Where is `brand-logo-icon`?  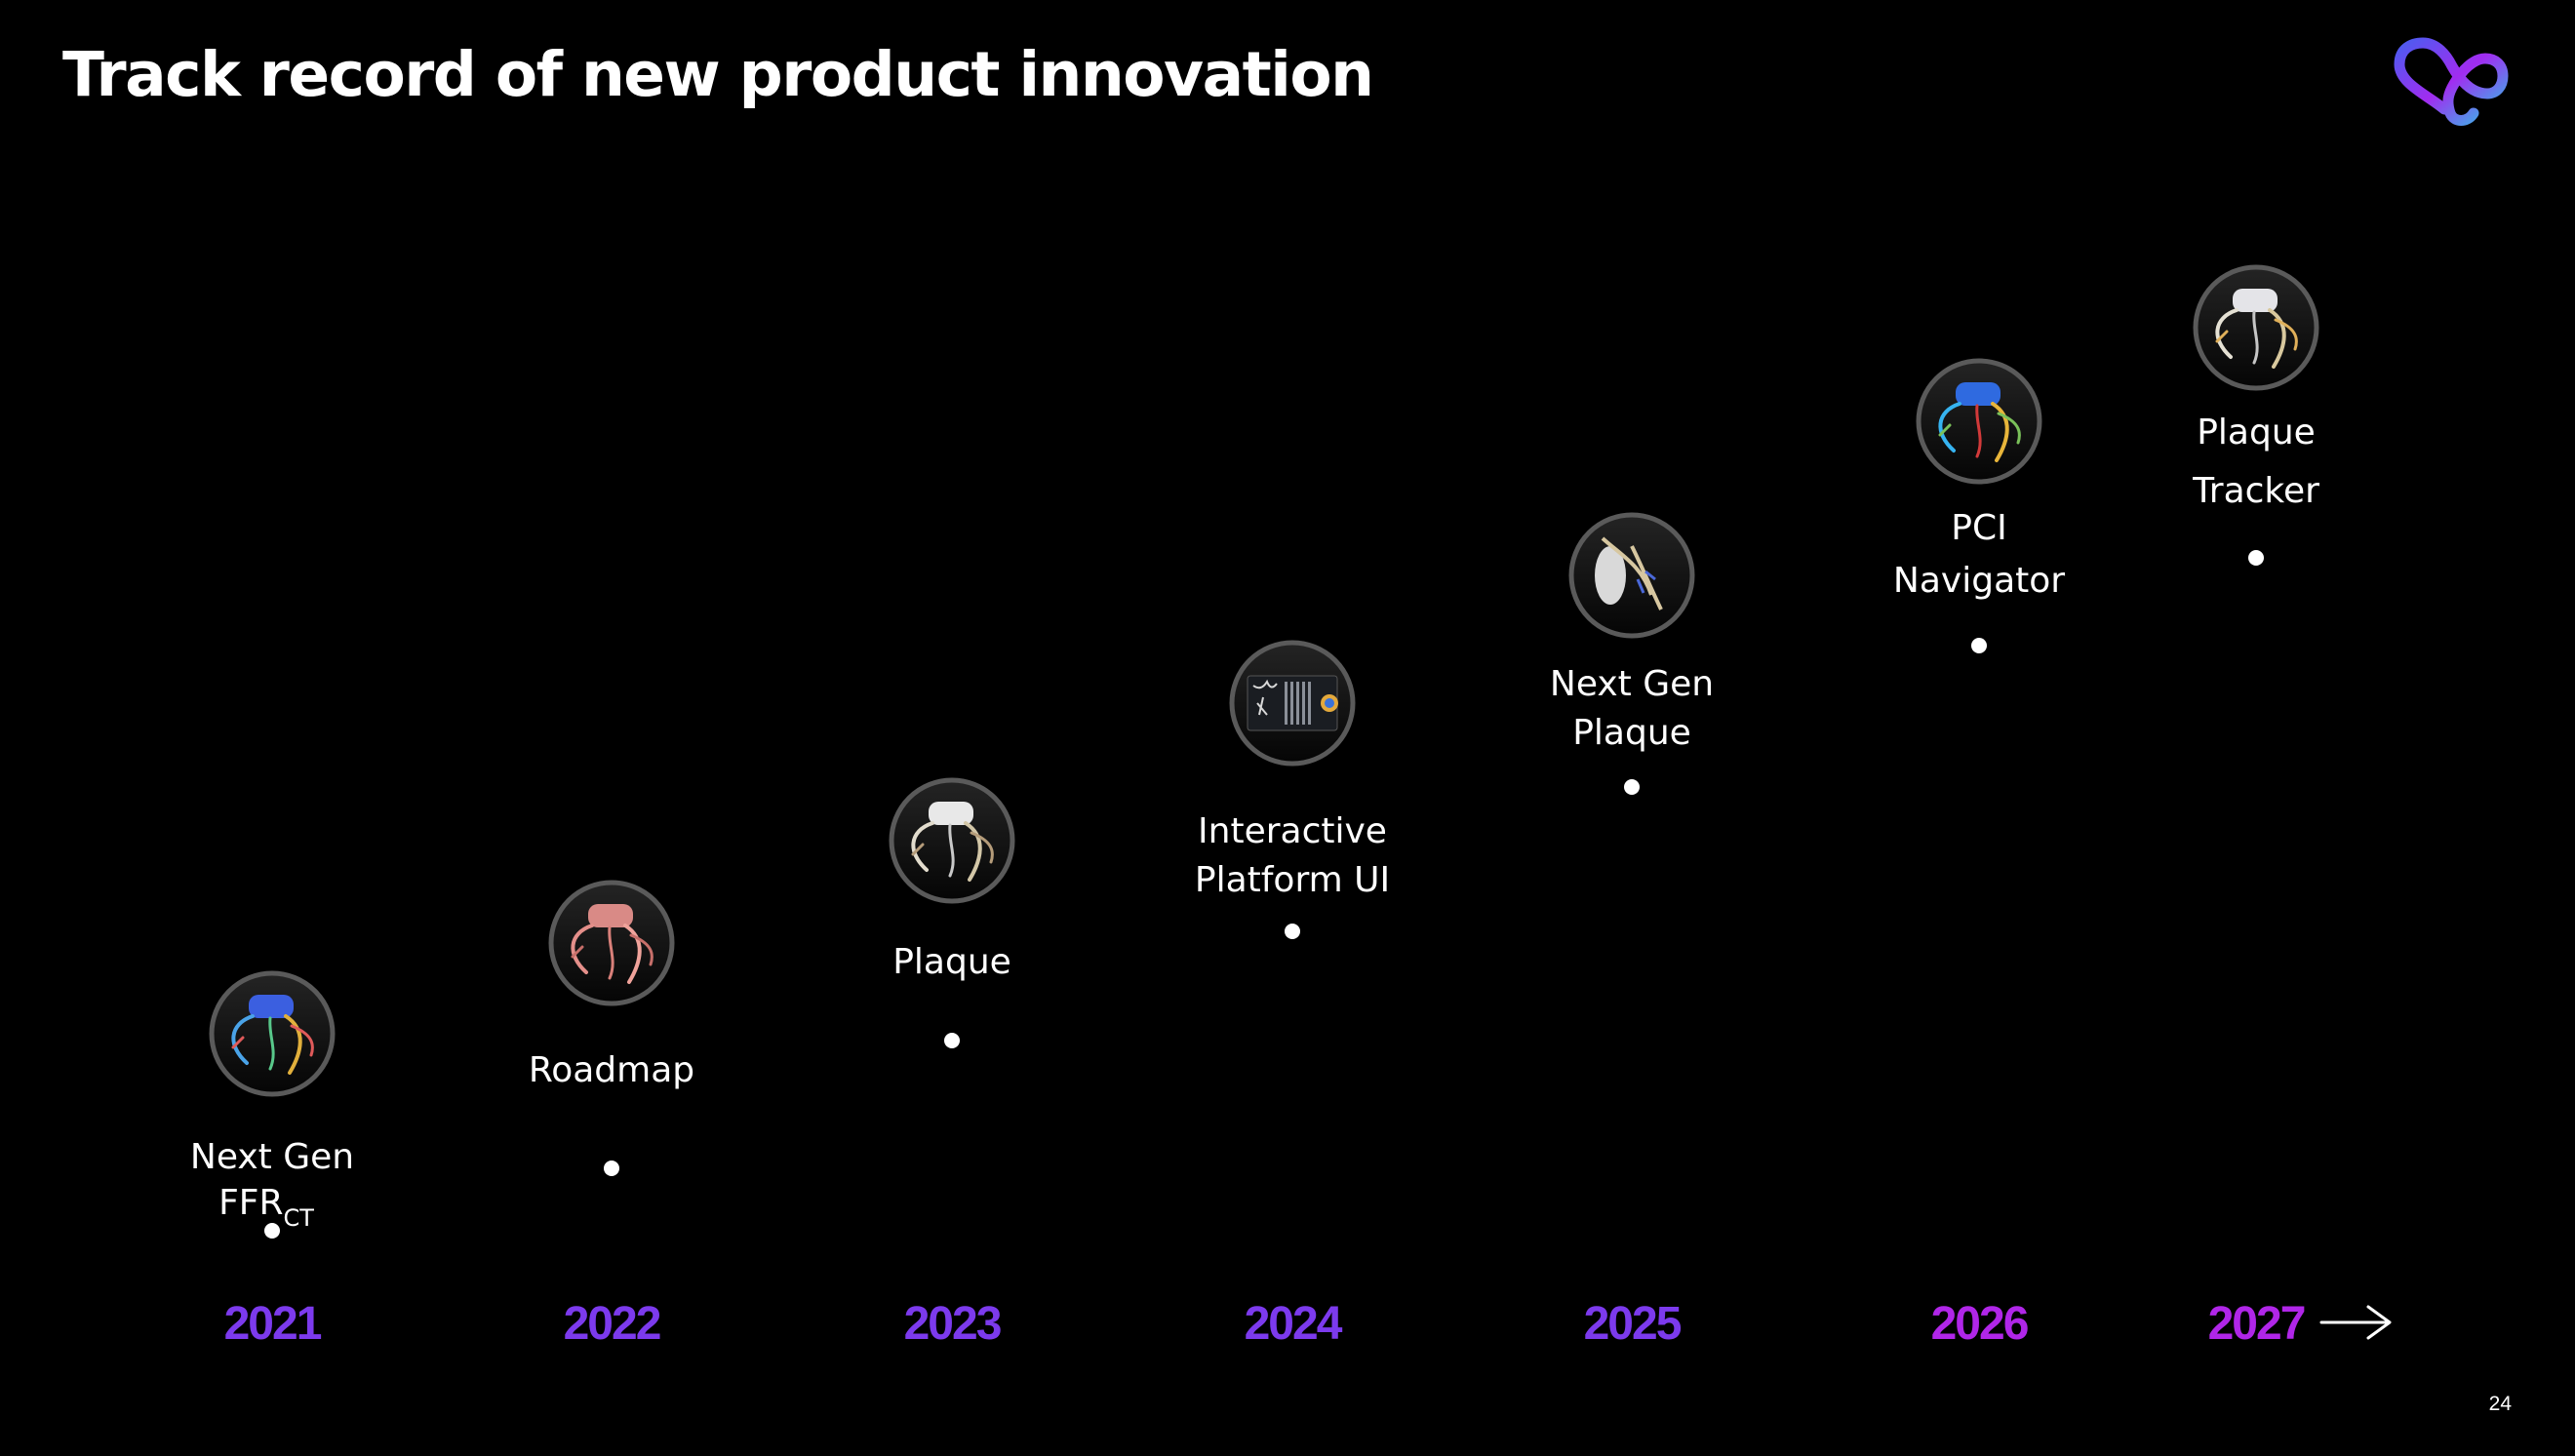 brand-logo-icon is located at coordinates (2450, 82).